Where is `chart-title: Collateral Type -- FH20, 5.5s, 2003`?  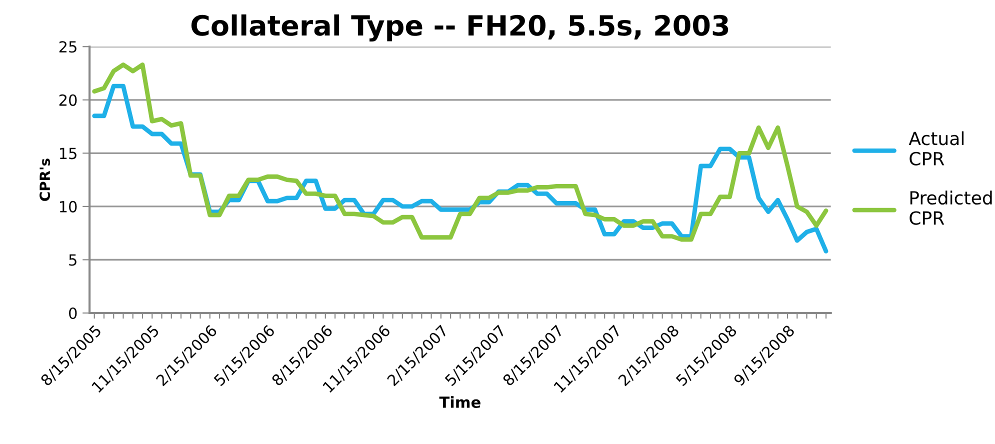
chart-title: Collateral Type -- FH20, 5.5s, 2003 is located at coordinates (459, 28).